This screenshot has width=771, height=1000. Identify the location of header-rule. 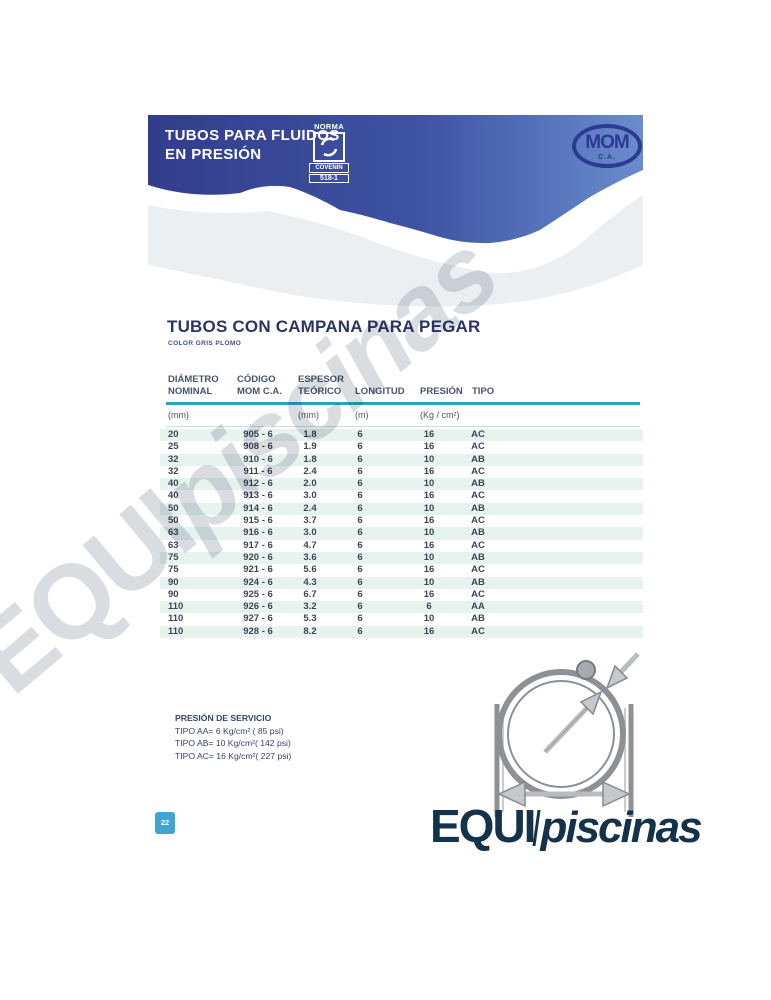
(403, 403).